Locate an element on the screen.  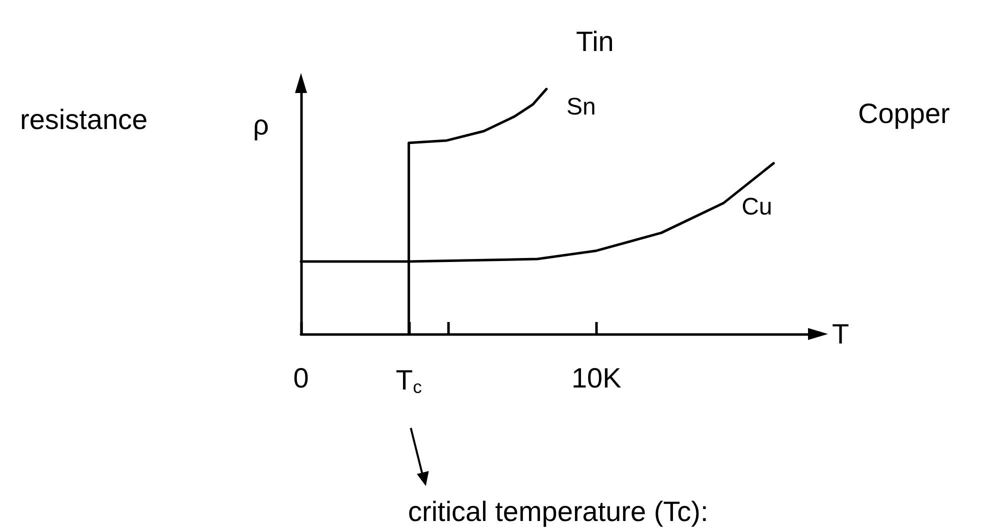
text: critical temperature (Tc): is located at coordinates (558, 512).